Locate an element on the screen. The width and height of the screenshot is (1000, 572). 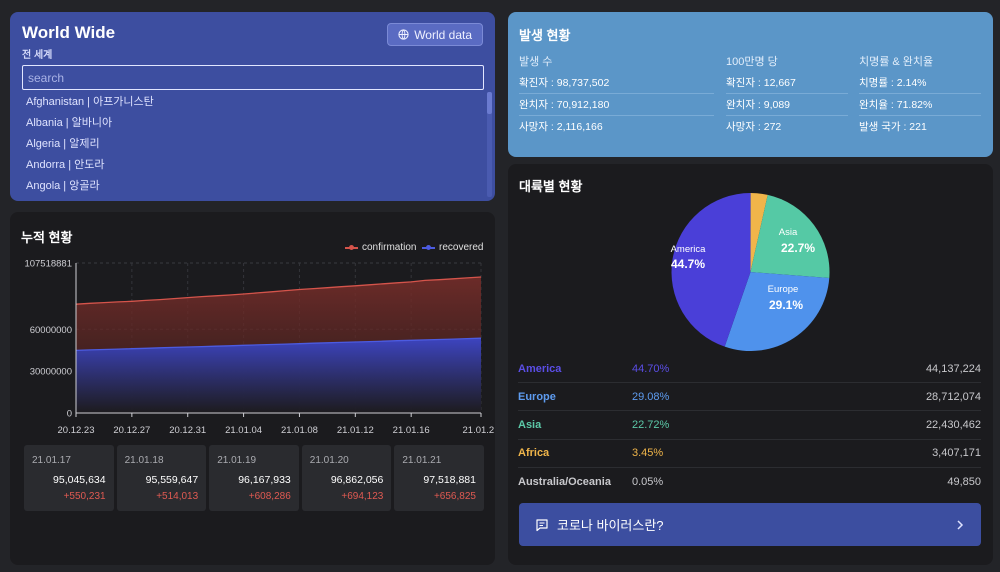
pie-slice-europe is located at coordinates (777, 312).